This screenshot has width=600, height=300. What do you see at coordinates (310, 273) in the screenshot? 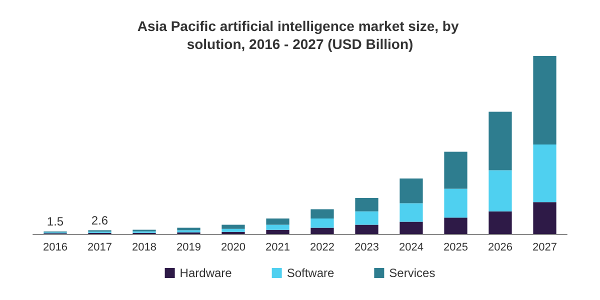
I see `legend-label: Software` at bounding box center [310, 273].